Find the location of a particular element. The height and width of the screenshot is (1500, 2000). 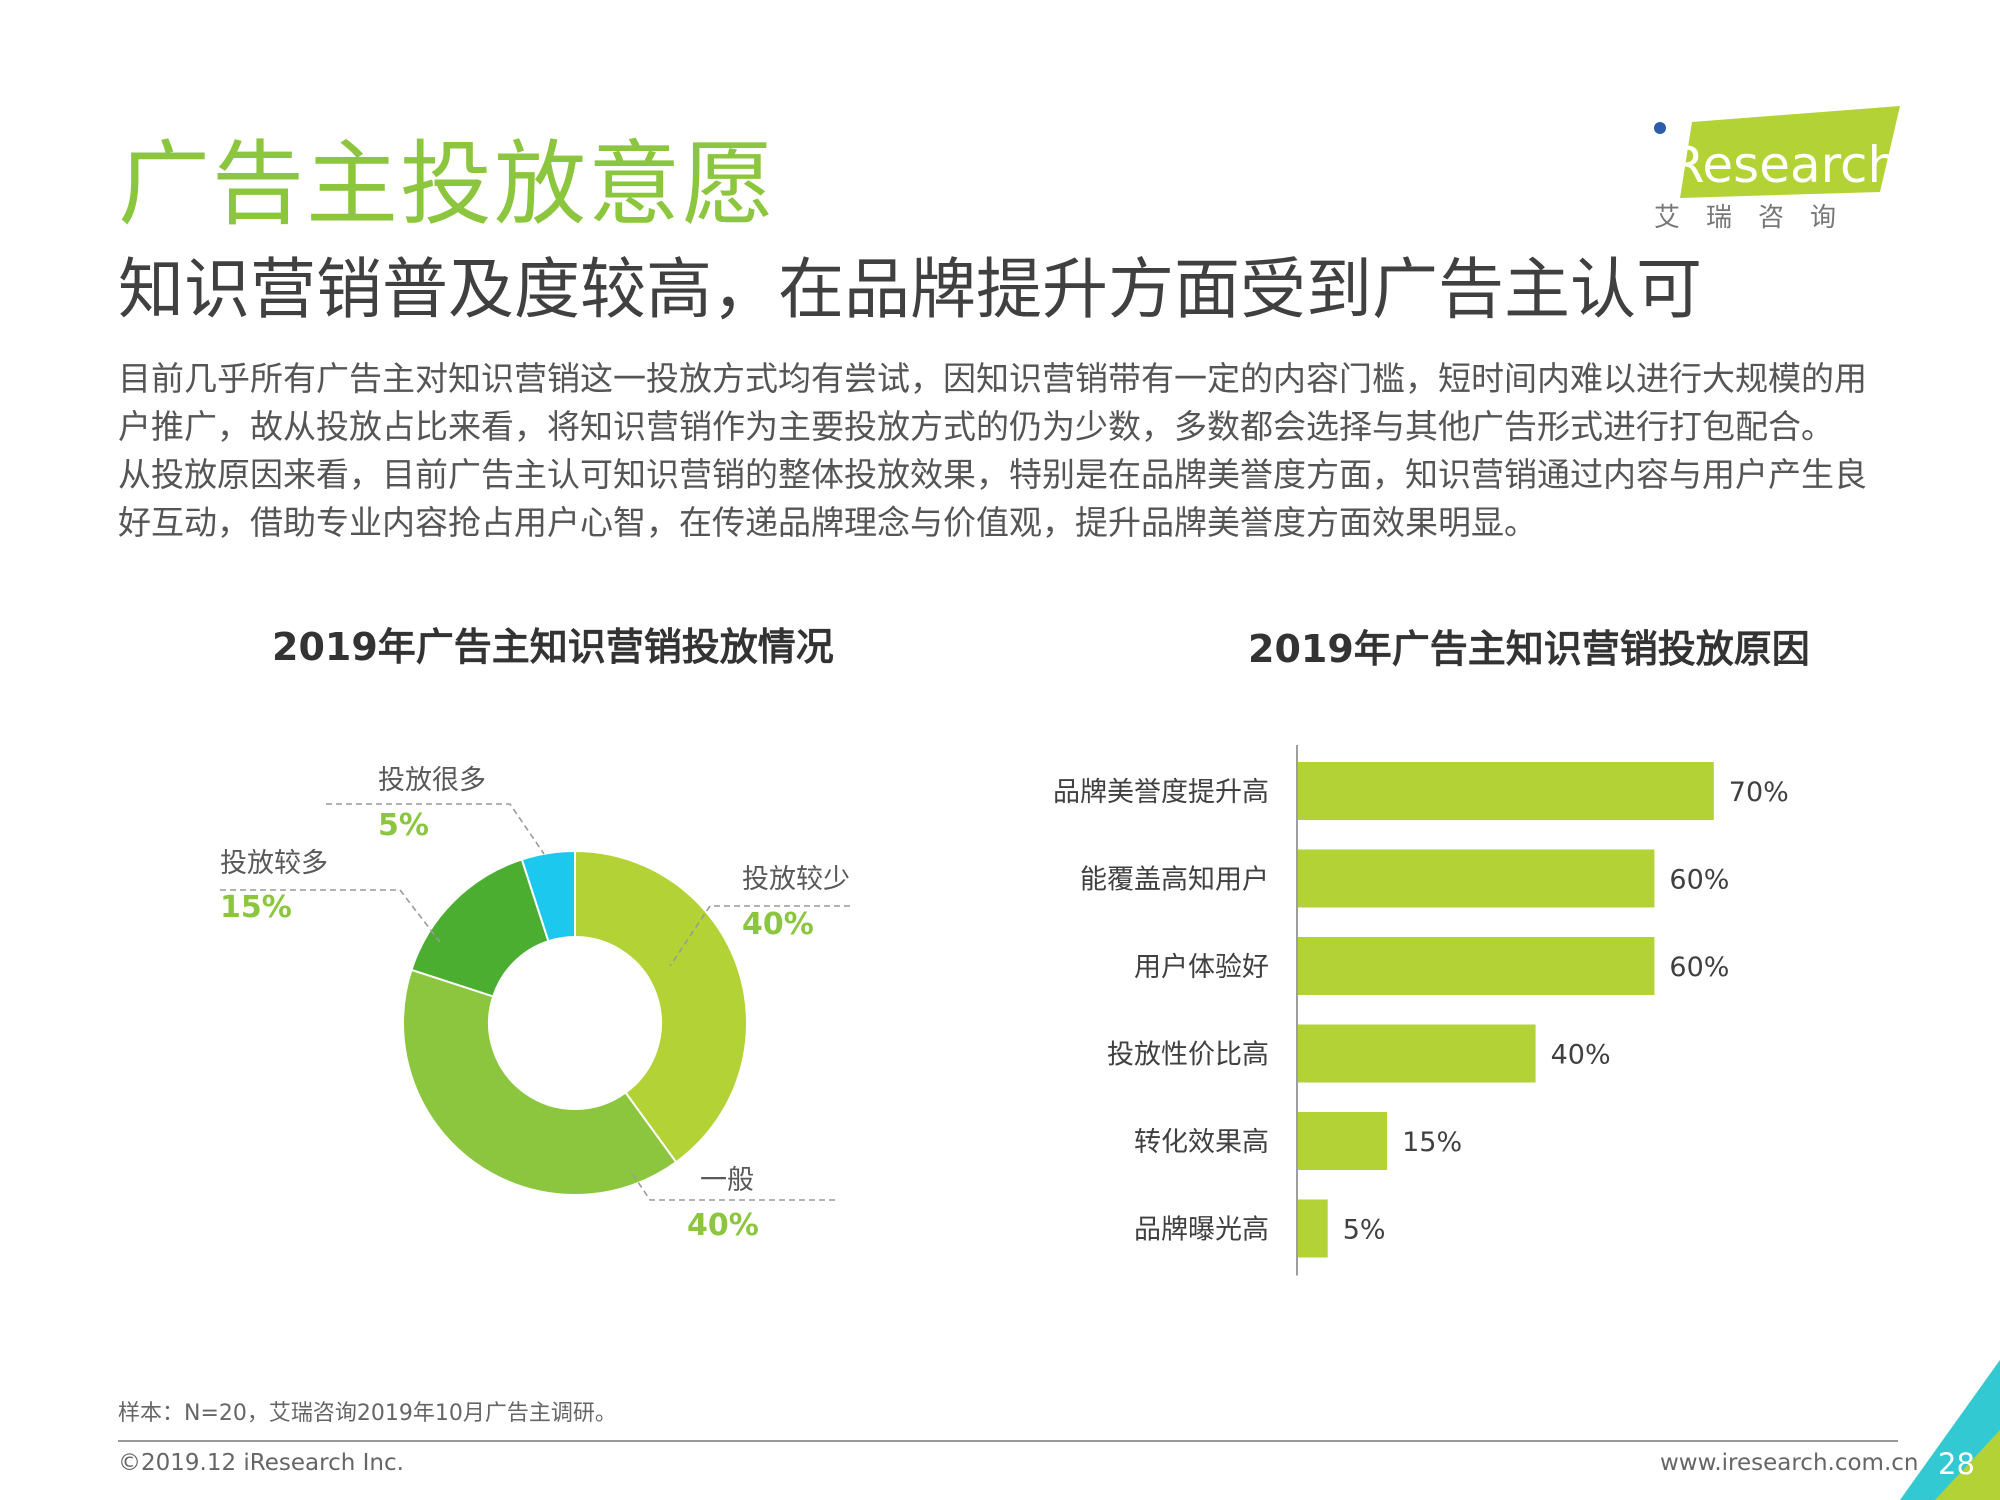

donut-chart: 投放较少 40% 一般 40% 投放较多 15% 投放很多 5% is located at coordinates (535, 1004).